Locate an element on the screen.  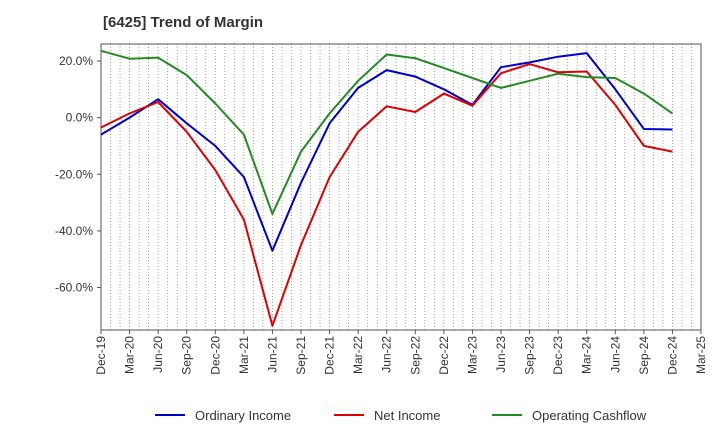
x-tick-label: Dec-21 is located at coordinates (330, 355).